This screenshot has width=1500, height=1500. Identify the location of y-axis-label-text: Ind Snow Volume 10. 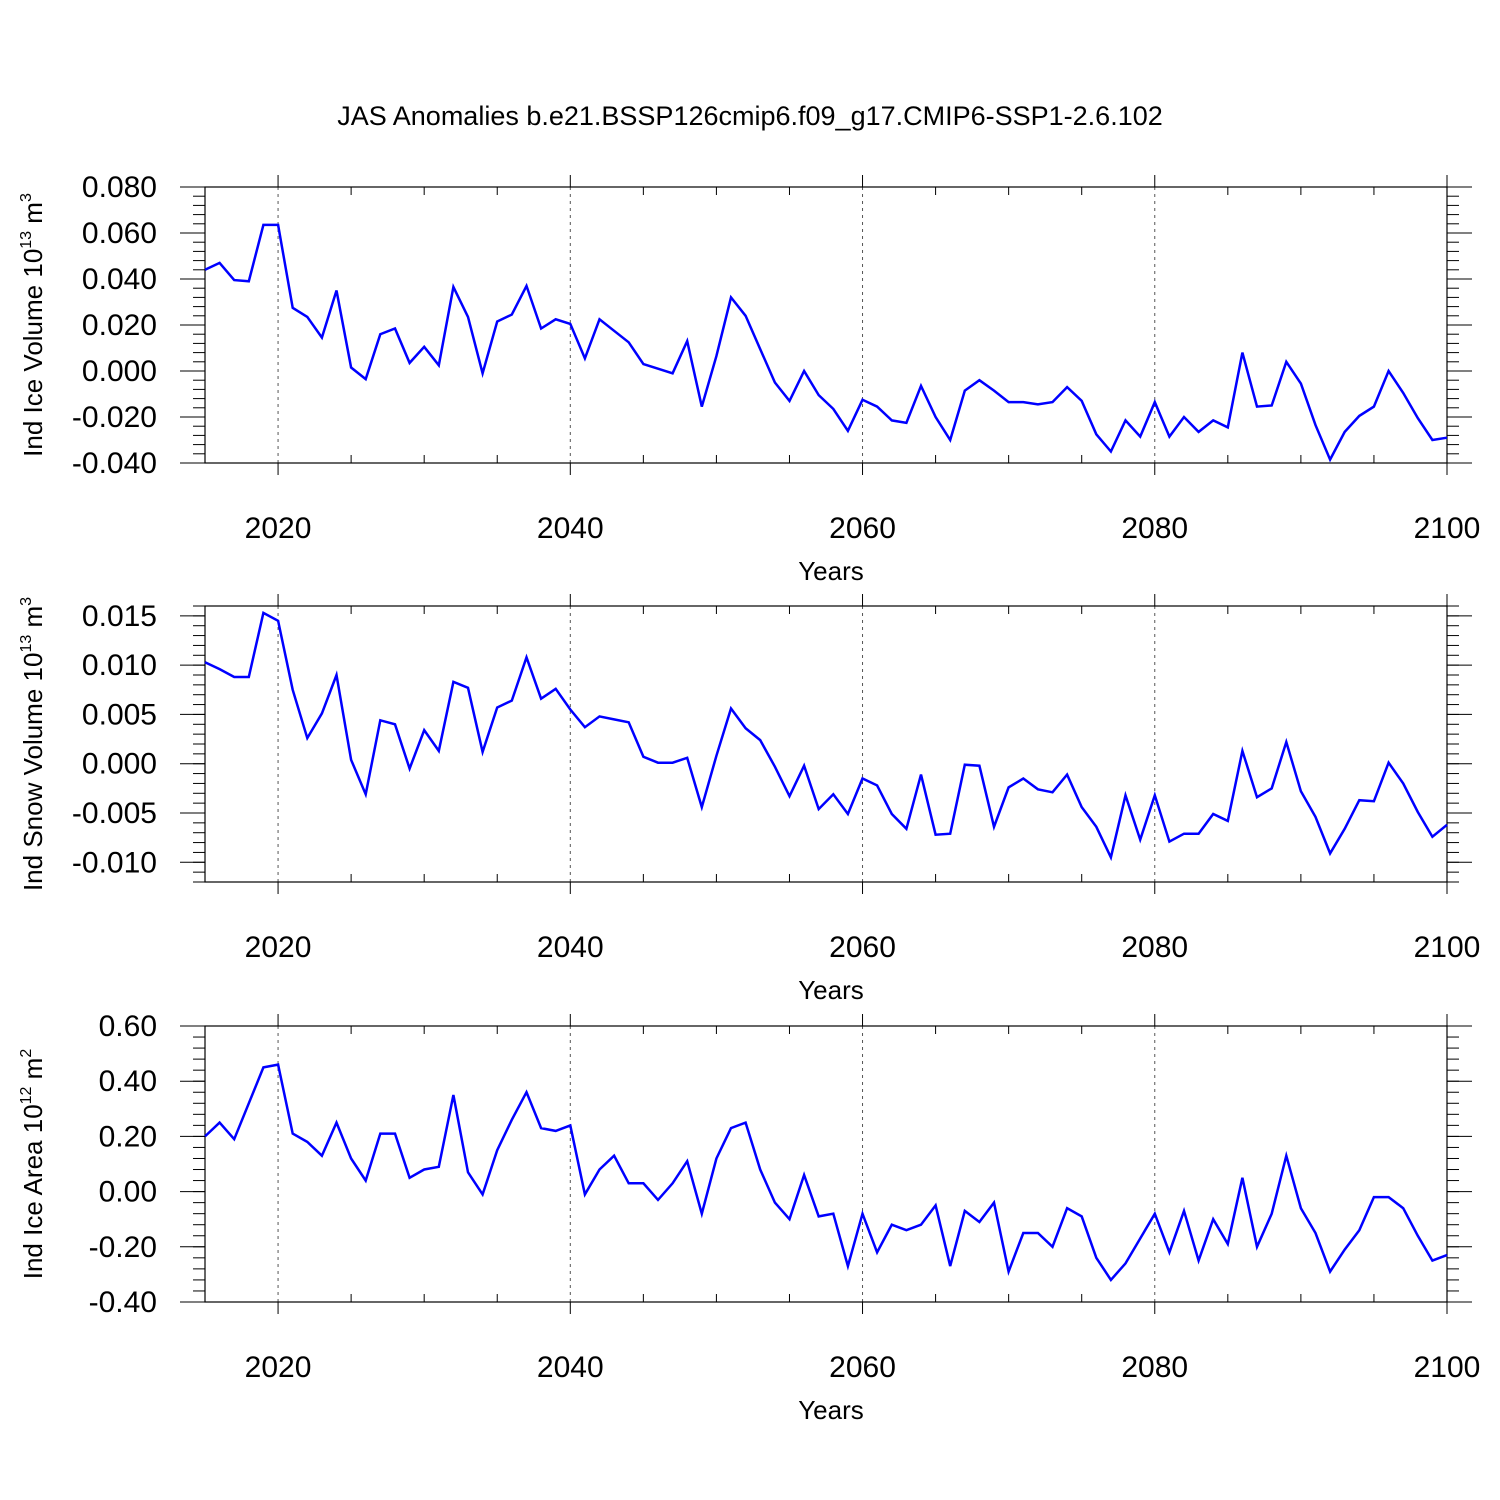
(33, 772).